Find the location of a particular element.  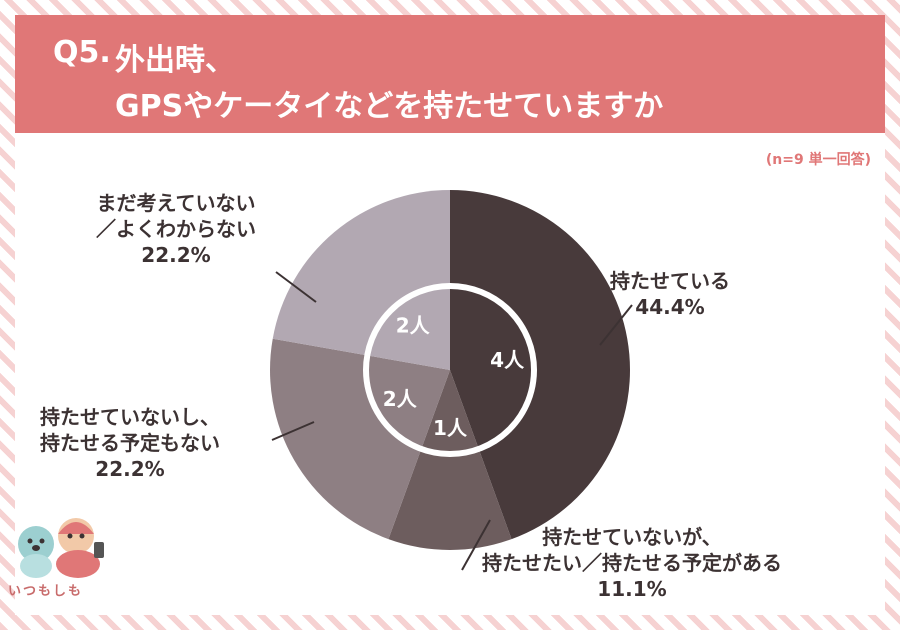

slice-label-1-line-1: 持たせたい／持たせる予定がある is located at coordinates (632, 563).